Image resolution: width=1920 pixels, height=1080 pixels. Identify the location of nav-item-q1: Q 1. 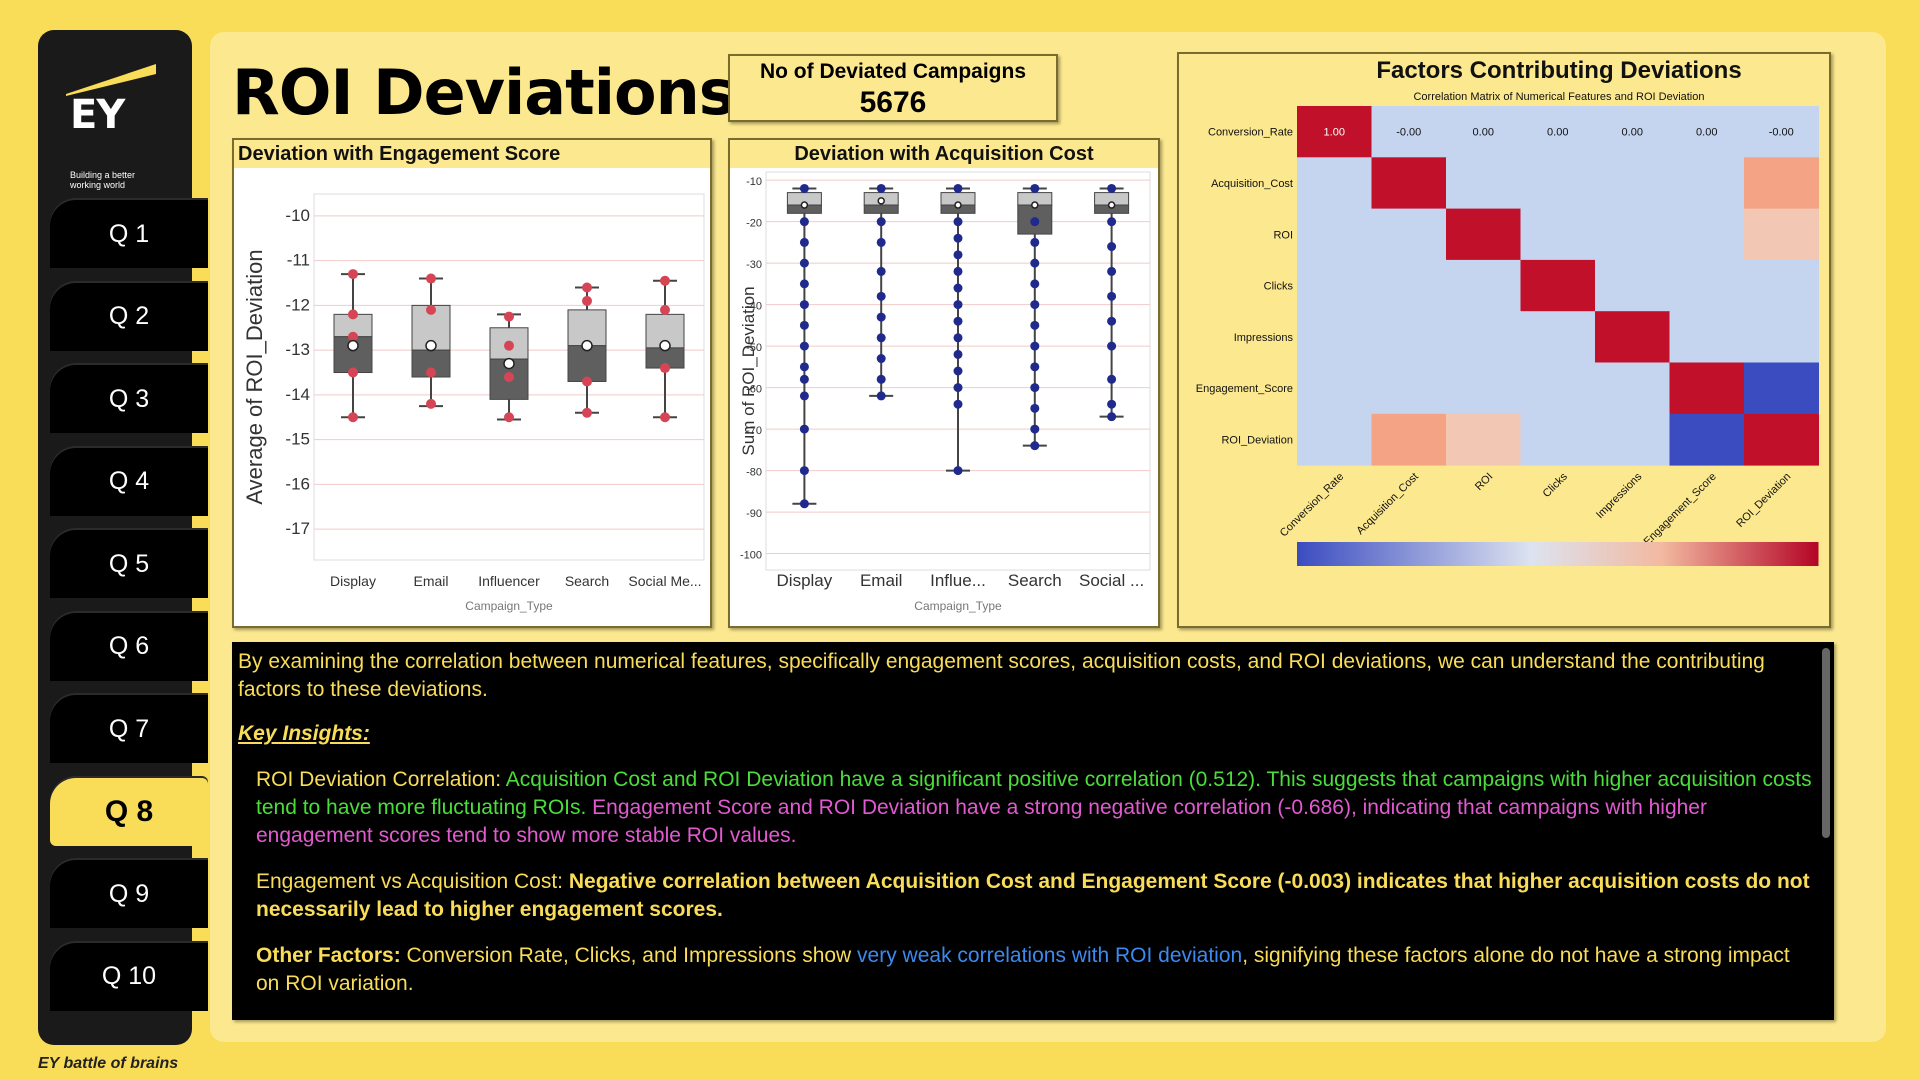
(129, 234).